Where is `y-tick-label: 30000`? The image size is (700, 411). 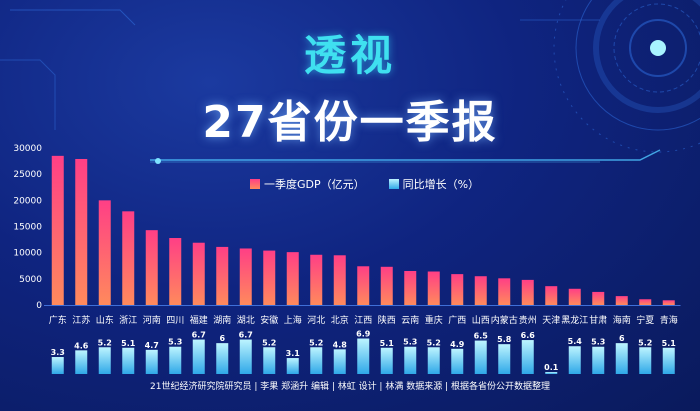
y-tick-label: 30000 is located at coordinates (27, 149).